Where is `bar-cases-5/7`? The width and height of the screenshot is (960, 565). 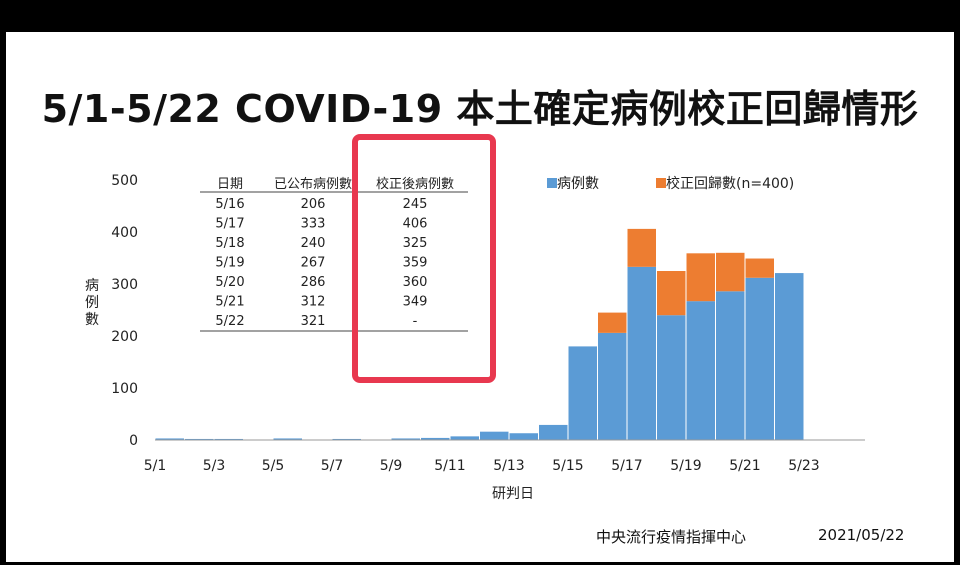 bar-cases-5/7 is located at coordinates (346, 439).